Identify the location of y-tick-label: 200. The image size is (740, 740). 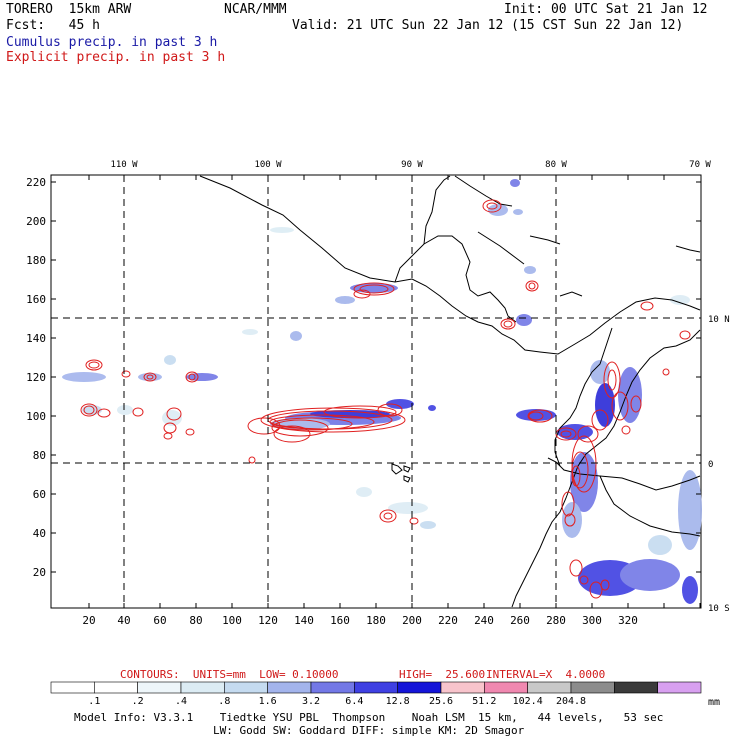
(36, 221).